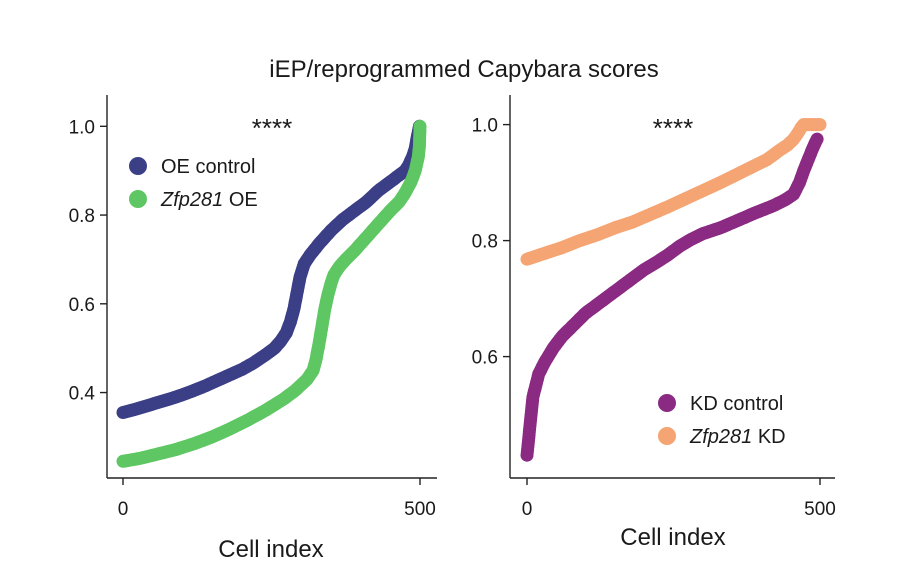 The image size is (900, 571). Describe the element at coordinates (672, 537) in the screenshot. I see `x-axis-label-right: Cell index` at that location.